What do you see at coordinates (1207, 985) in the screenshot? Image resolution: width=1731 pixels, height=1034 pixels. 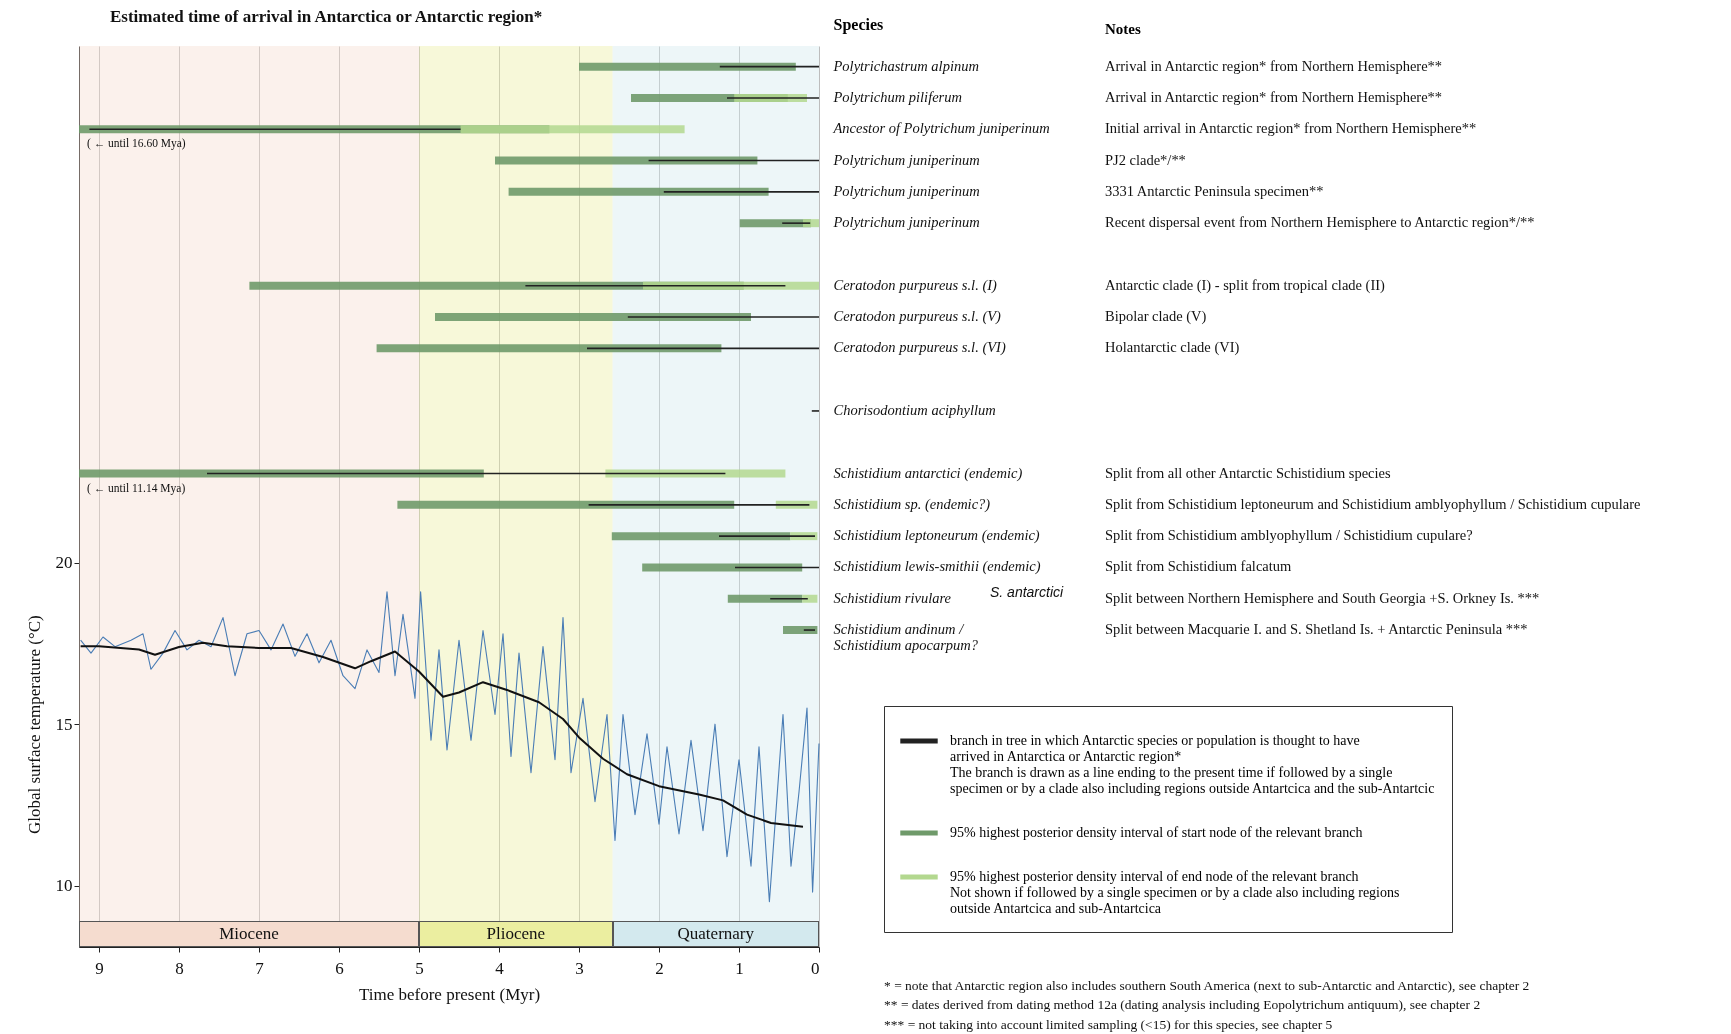 I see `text: * = note that Antarctic region also includes southern South America (next to sub-Antarctic and Antarctic), see chapter 2` at bounding box center [1207, 985].